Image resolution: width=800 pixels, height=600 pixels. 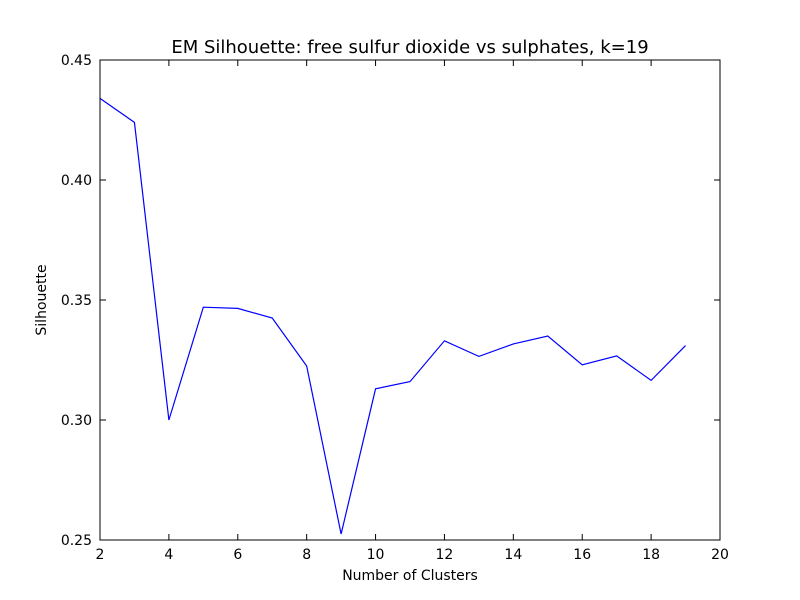 What do you see at coordinates (76, 421) in the screenshot?
I see `y-tick-label: 0.30` at bounding box center [76, 421].